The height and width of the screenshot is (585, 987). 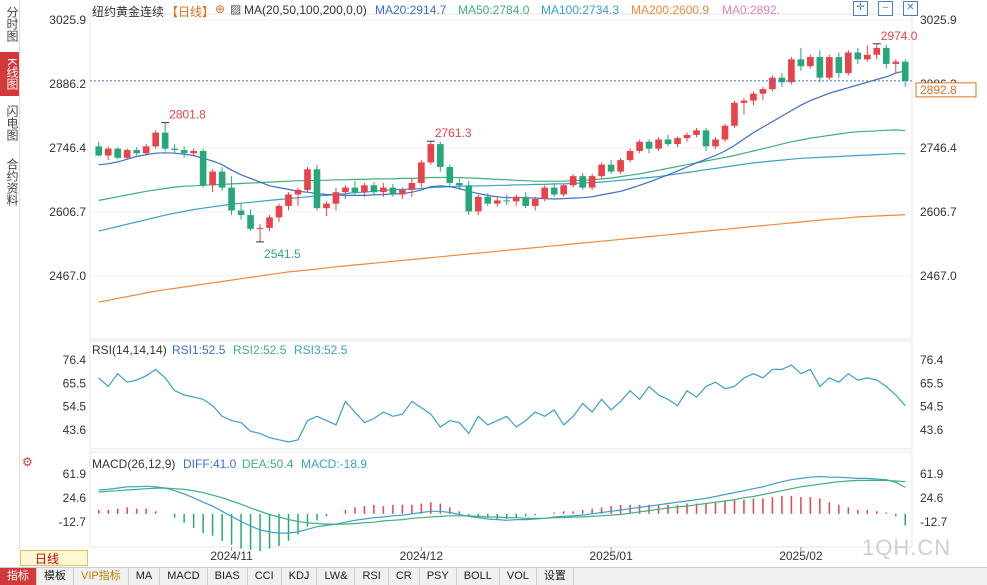 What do you see at coordinates (453, 133) in the screenshot?
I see `annotation-high: 2761.3` at bounding box center [453, 133].